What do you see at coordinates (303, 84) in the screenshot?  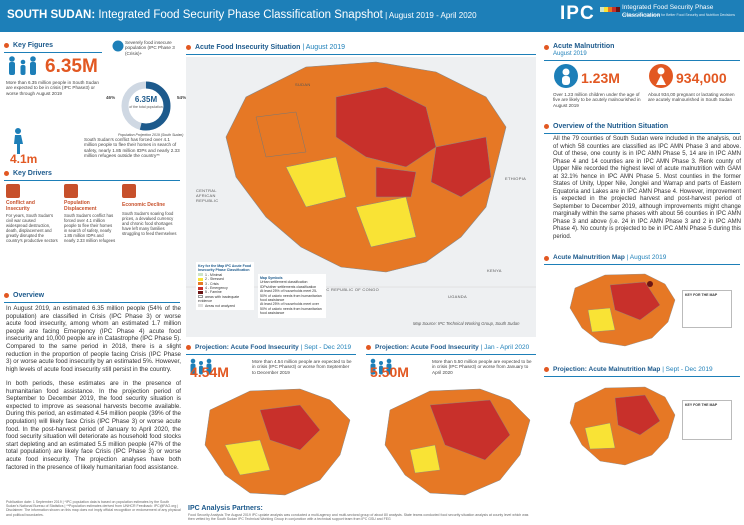 I see `map-label-sudan: SUDAN` at bounding box center [303, 84].